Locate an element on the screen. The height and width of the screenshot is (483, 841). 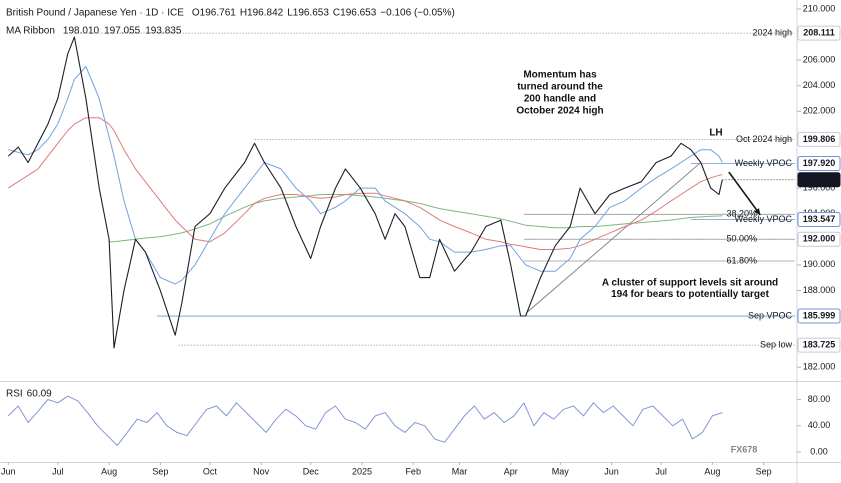
annotation: 200 handle and is located at coordinates (560, 99).